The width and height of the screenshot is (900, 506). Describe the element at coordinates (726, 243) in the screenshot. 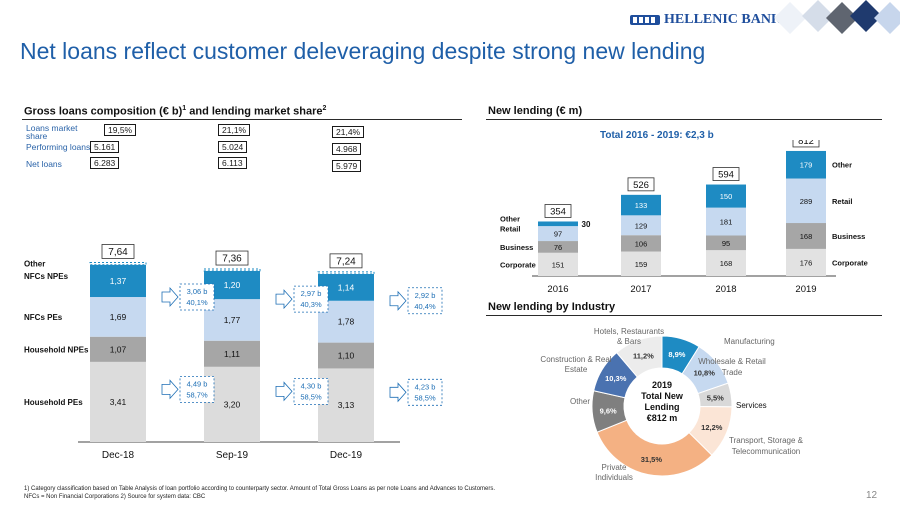

I see `newlend-bar-business-2018` at that location.